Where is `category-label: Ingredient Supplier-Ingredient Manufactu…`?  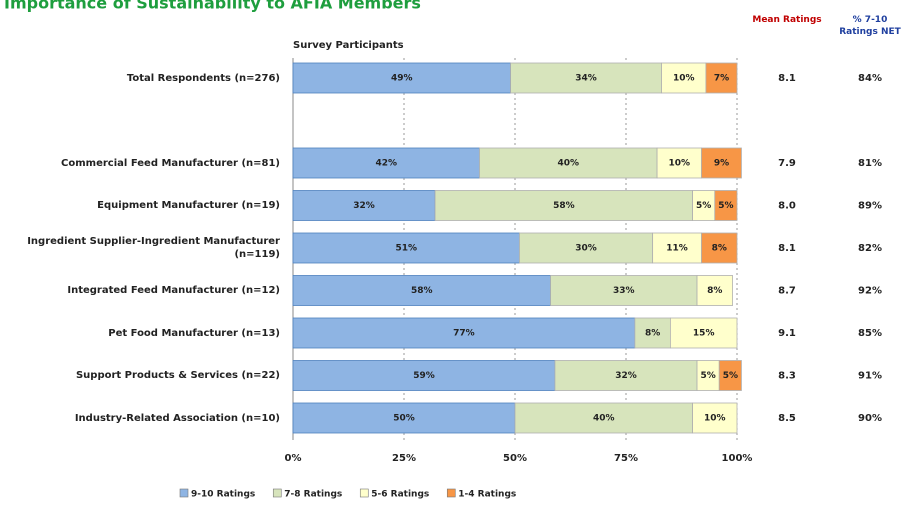
category-label: Ingredient Supplier-Ingredient Manufactu… is located at coordinates (153, 248).